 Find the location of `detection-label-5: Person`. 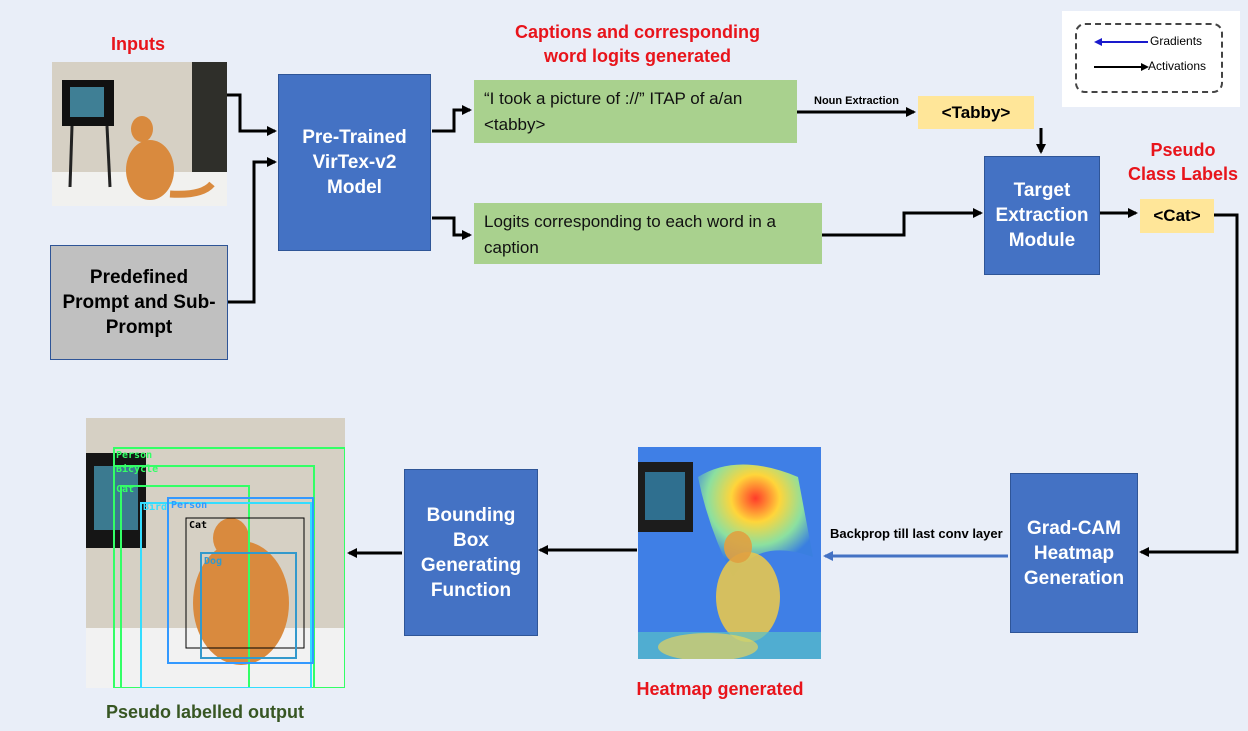

detection-label-5: Person is located at coordinates (189, 505).